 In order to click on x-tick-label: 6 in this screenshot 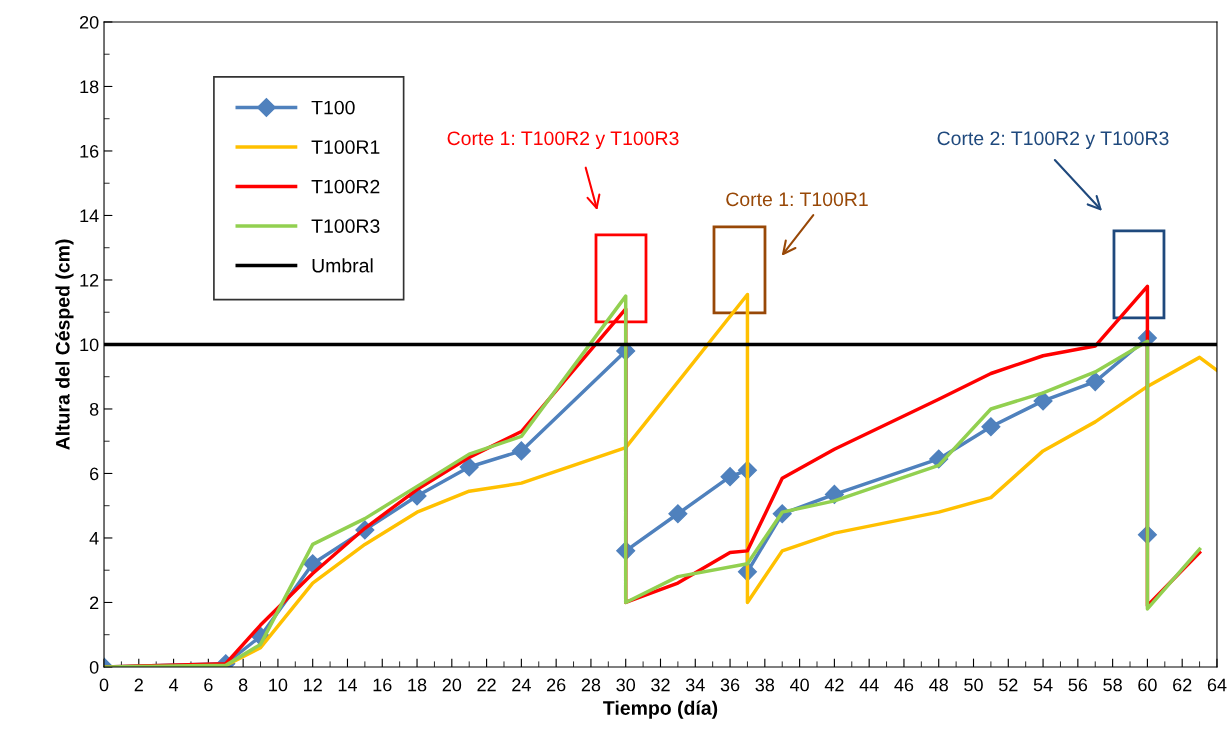, I will do `click(208, 685)`.